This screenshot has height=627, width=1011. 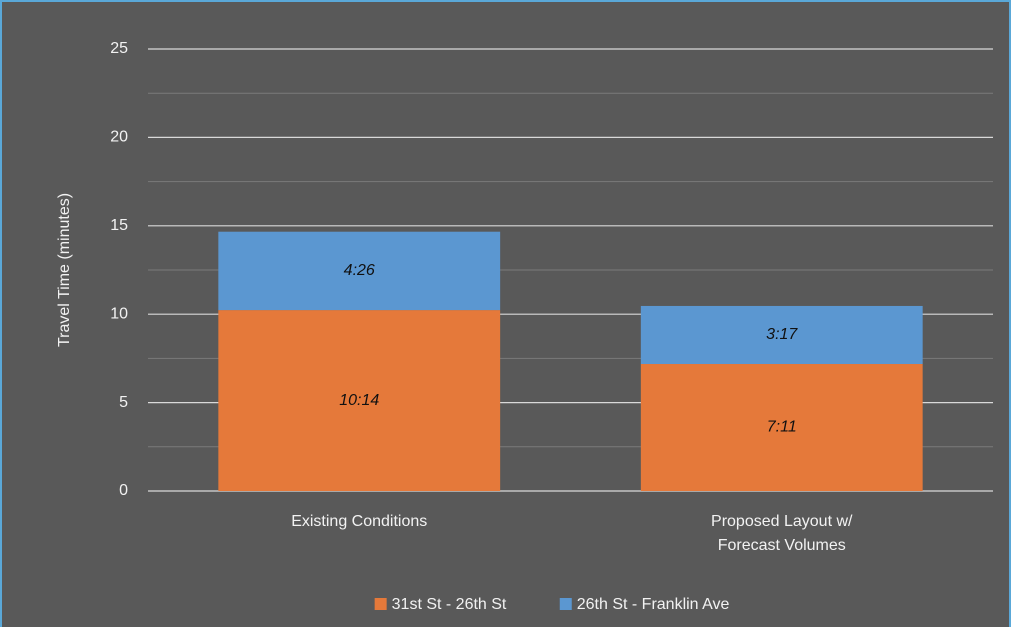 What do you see at coordinates (123, 402) in the screenshot?
I see `y-tick-label: 5` at bounding box center [123, 402].